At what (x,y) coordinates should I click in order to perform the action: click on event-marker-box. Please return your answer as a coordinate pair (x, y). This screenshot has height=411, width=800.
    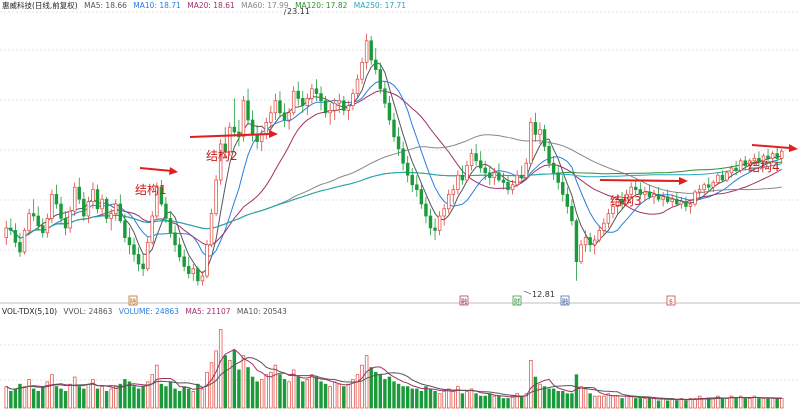
    Looking at the image, I should click on (565, 300).